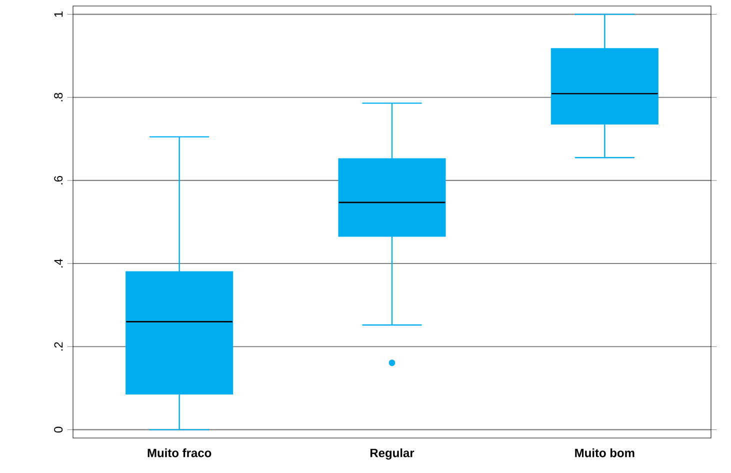 The image size is (731, 473). Describe the element at coordinates (58, 263) in the screenshot. I see `y-tick-label: .4` at that location.